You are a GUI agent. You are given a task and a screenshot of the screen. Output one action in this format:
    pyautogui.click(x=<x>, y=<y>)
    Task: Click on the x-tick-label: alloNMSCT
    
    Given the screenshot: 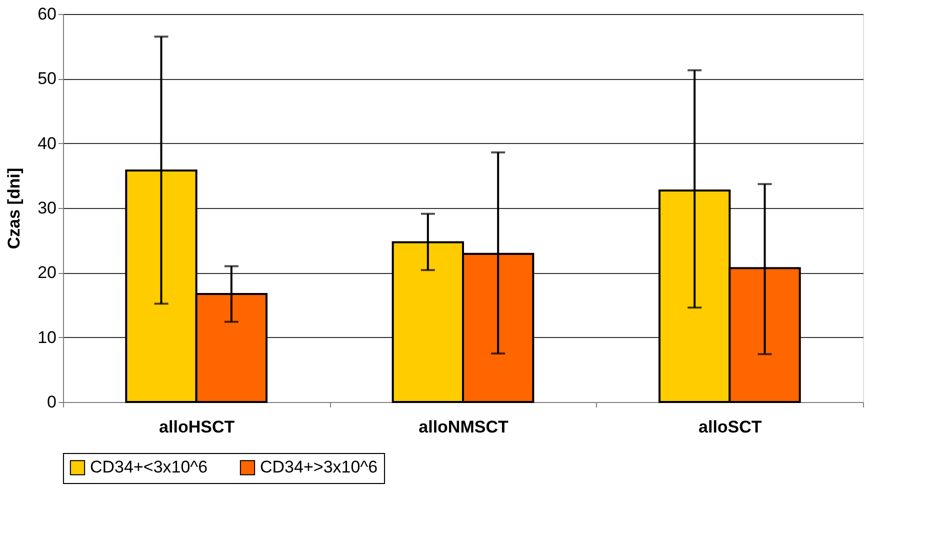 What is the action you would take?
    pyautogui.click(x=463, y=427)
    